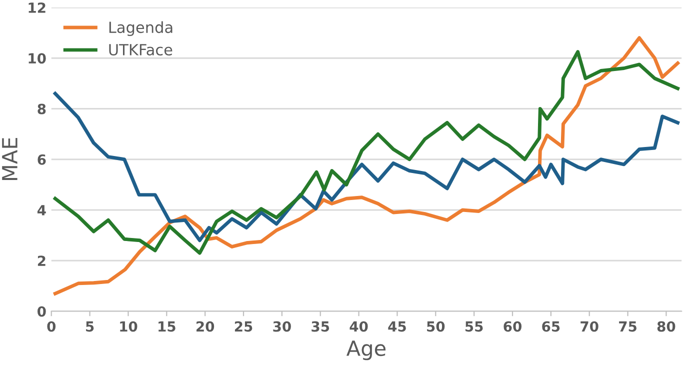 This screenshot has width=685, height=375. I want to click on x-tick-label: 20, so click(205, 326).